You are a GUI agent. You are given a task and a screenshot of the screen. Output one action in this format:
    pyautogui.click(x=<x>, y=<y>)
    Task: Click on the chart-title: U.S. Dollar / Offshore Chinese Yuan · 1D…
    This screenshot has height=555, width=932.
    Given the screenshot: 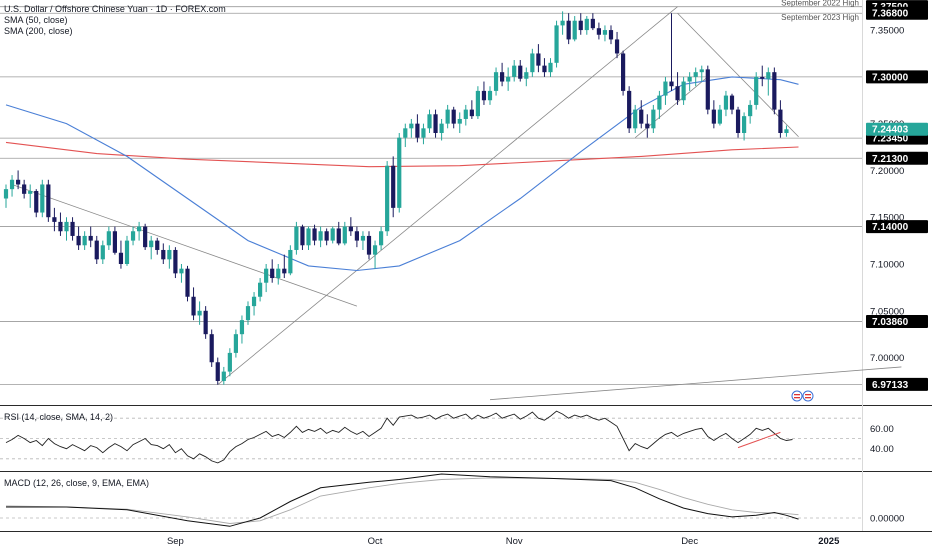 What is the action you would take?
    pyautogui.click(x=115, y=9)
    